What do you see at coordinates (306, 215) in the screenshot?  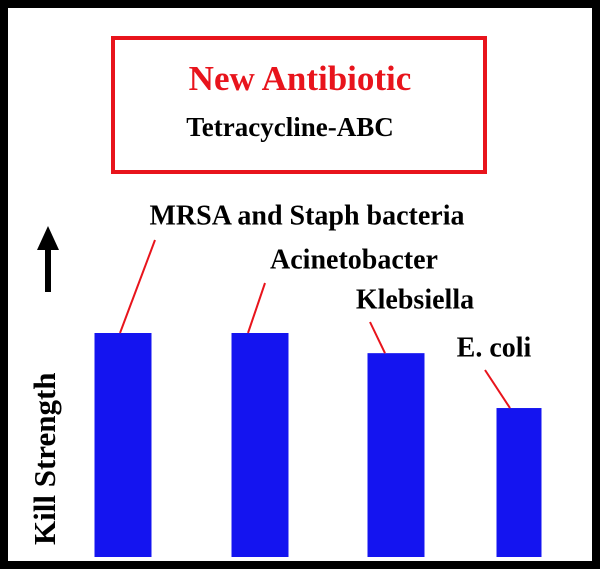 I see `category-label: MRSA and Staph bacteria` at bounding box center [306, 215].